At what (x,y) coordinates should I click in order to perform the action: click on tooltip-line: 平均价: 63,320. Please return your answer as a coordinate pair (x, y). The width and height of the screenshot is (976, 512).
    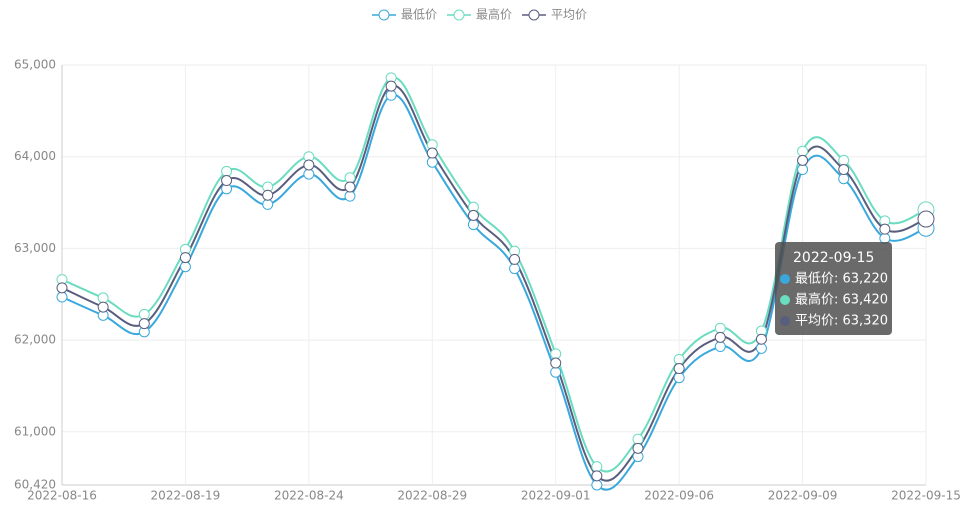
    Looking at the image, I should click on (841, 321).